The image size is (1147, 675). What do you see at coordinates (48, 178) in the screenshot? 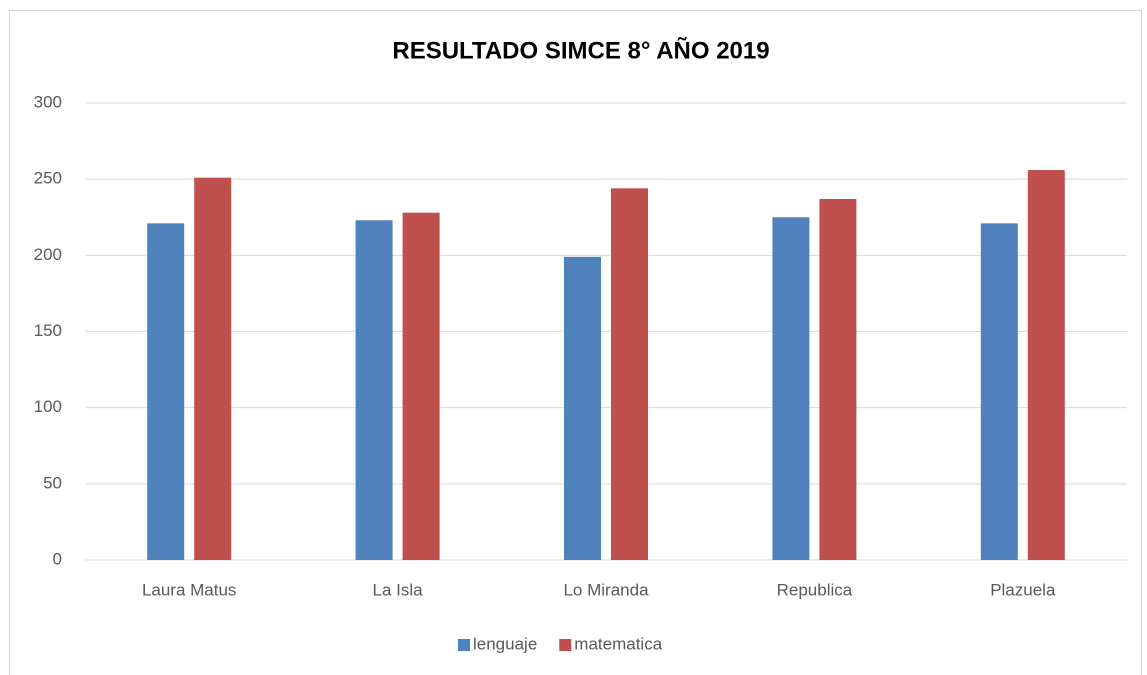
I see `y-tick-label: 250` at bounding box center [48, 178].